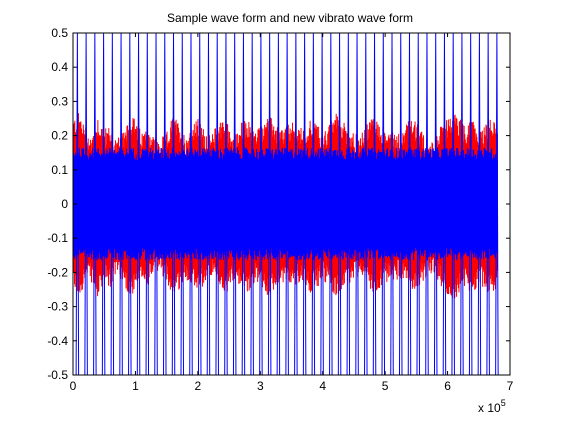 This screenshot has height=425, width=561. Describe the element at coordinates (57, 307) in the screenshot. I see `y-tick-label: -0.3` at that location.